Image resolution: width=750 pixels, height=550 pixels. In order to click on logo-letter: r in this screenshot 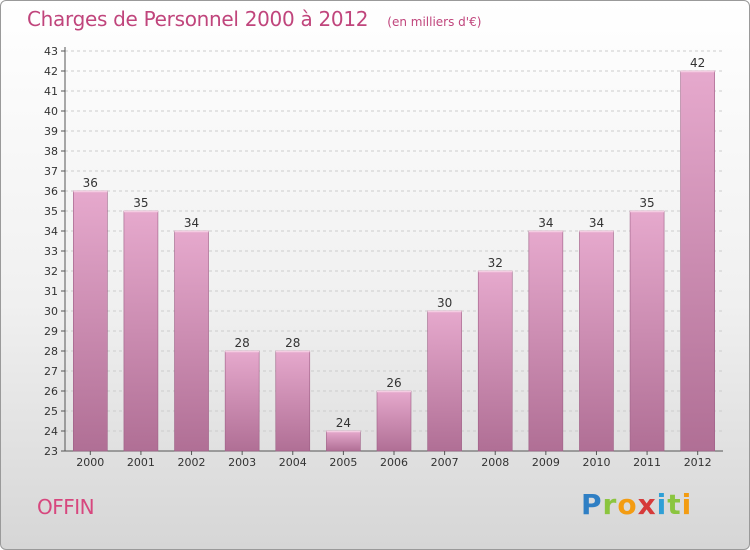, I will do `click(610, 504)`.